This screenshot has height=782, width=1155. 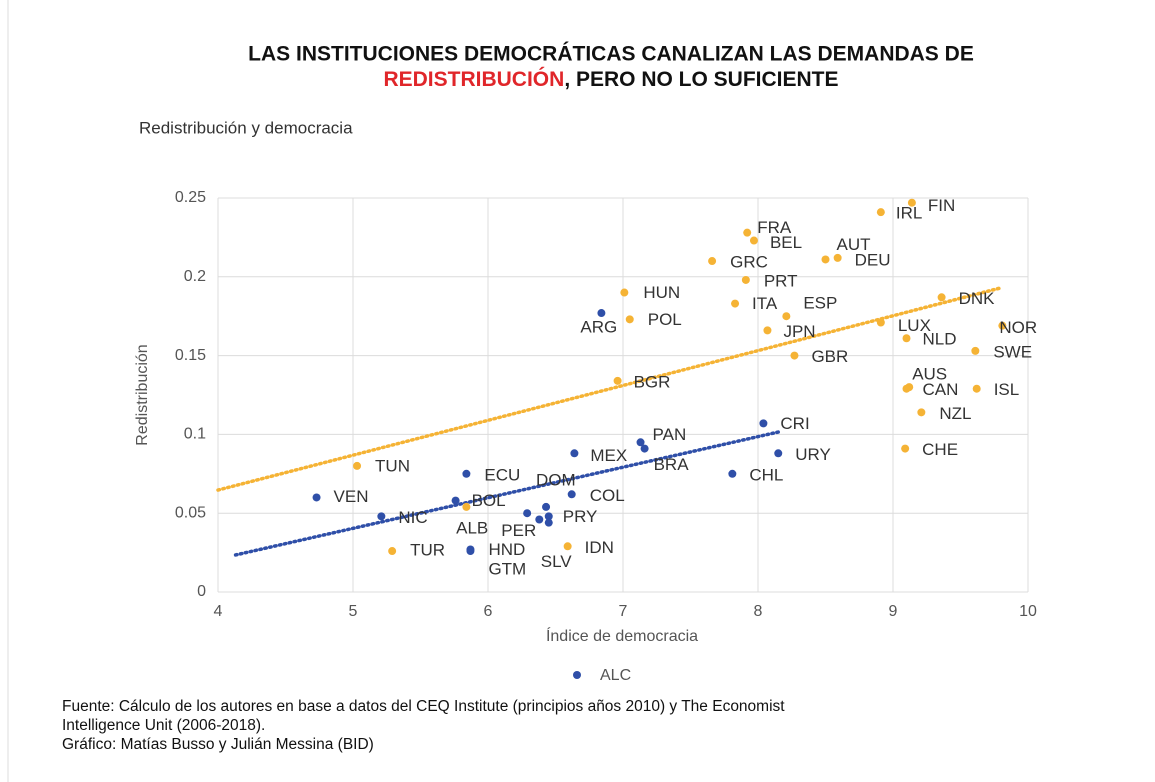 What do you see at coordinates (1018, 327) in the screenshot?
I see `point-label: NOR` at bounding box center [1018, 327].